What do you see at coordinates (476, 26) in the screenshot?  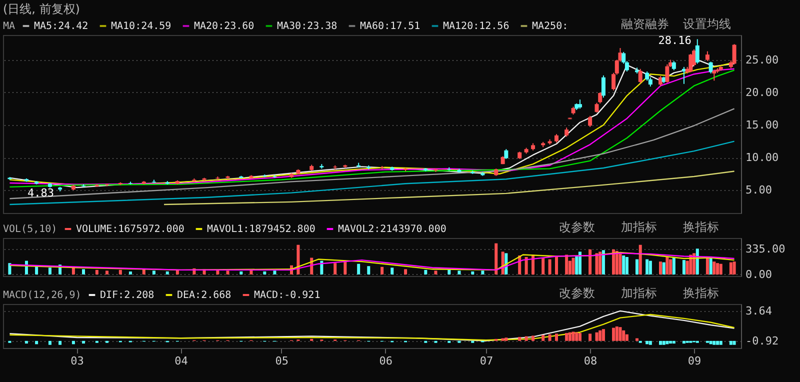 I see `legend-label: MA120:12.56` at bounding box center [476, 26].